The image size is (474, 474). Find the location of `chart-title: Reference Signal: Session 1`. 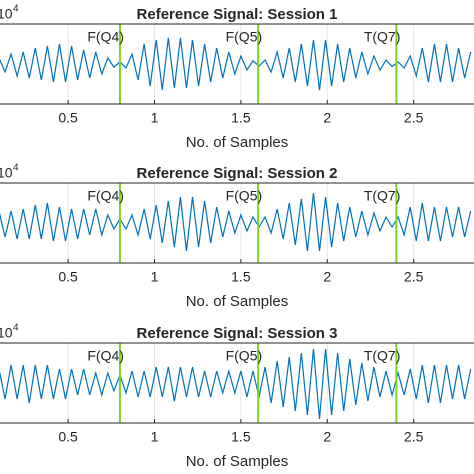

chart-title: Reference Signal: Session 1 is located at coordinates (237, 14).